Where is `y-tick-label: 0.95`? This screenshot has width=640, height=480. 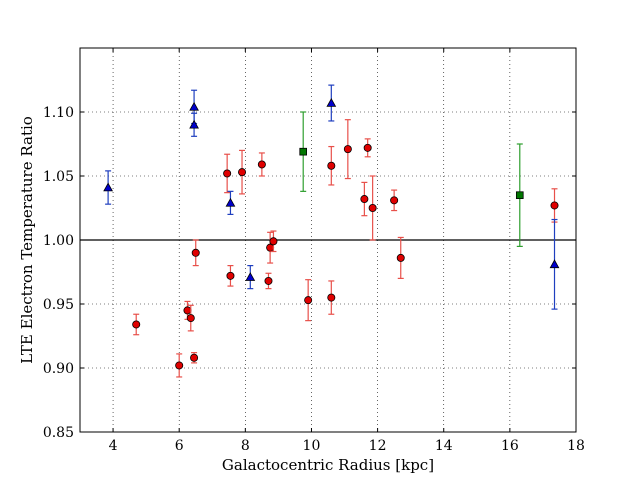 y-tick-label: 0.95 is located at coordinates (58, 305).